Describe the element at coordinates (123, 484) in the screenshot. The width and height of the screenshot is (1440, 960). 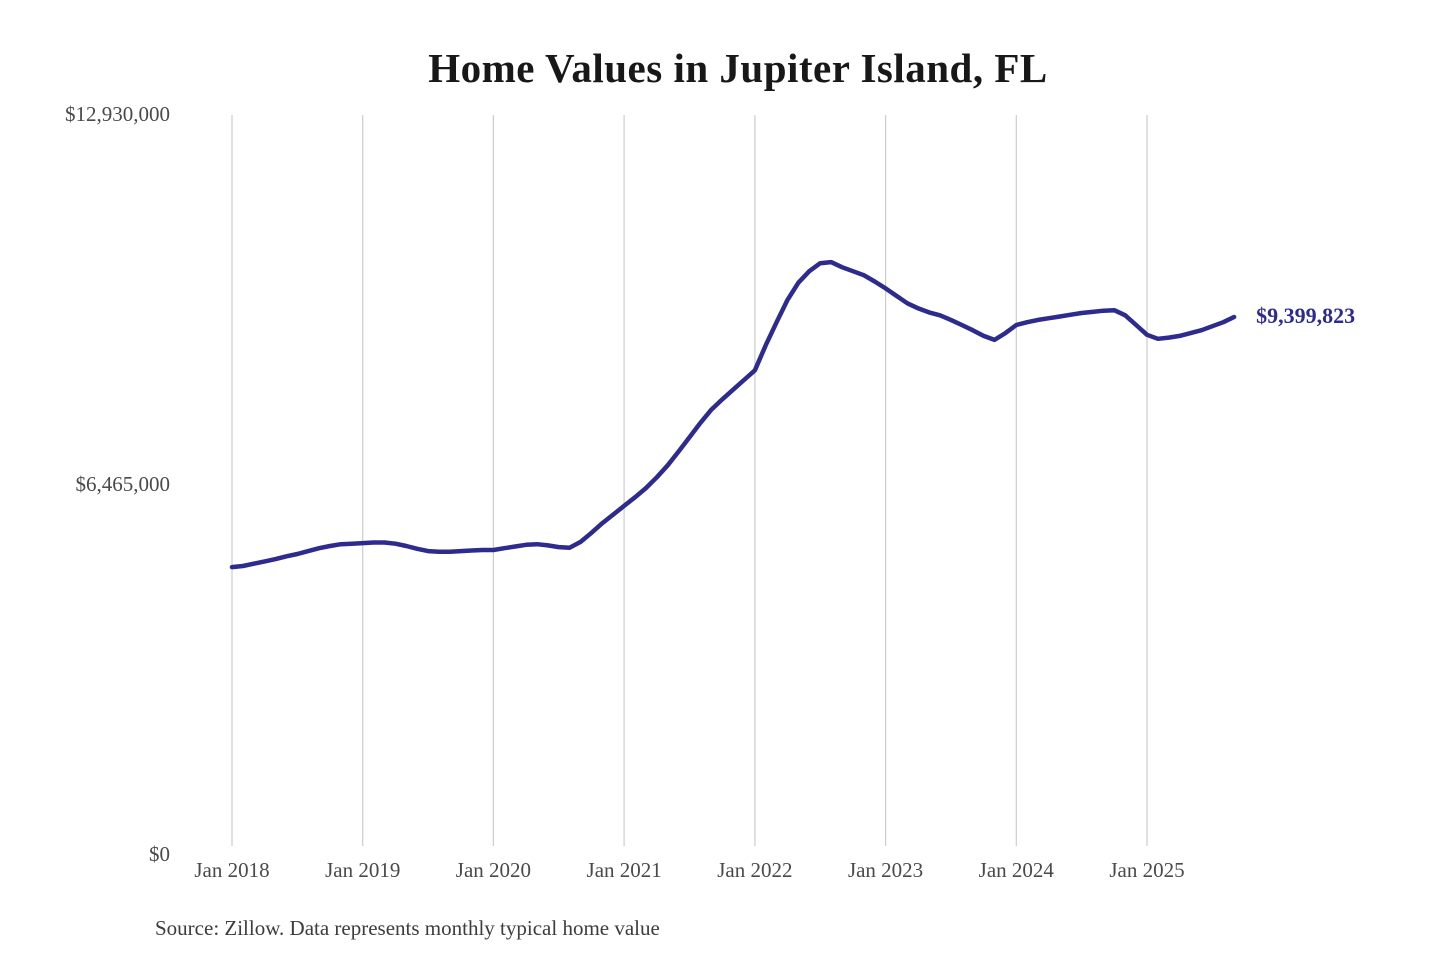
I see `y-tick-label: $6,465,000` at that location.